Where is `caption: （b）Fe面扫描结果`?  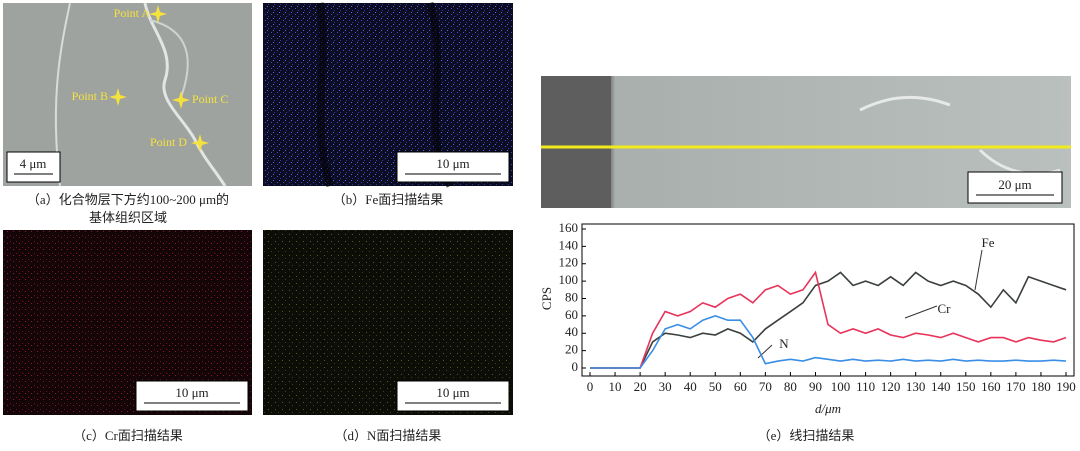
caption: （b）Fe面扫描结果 is located at coordinates (388, 199).